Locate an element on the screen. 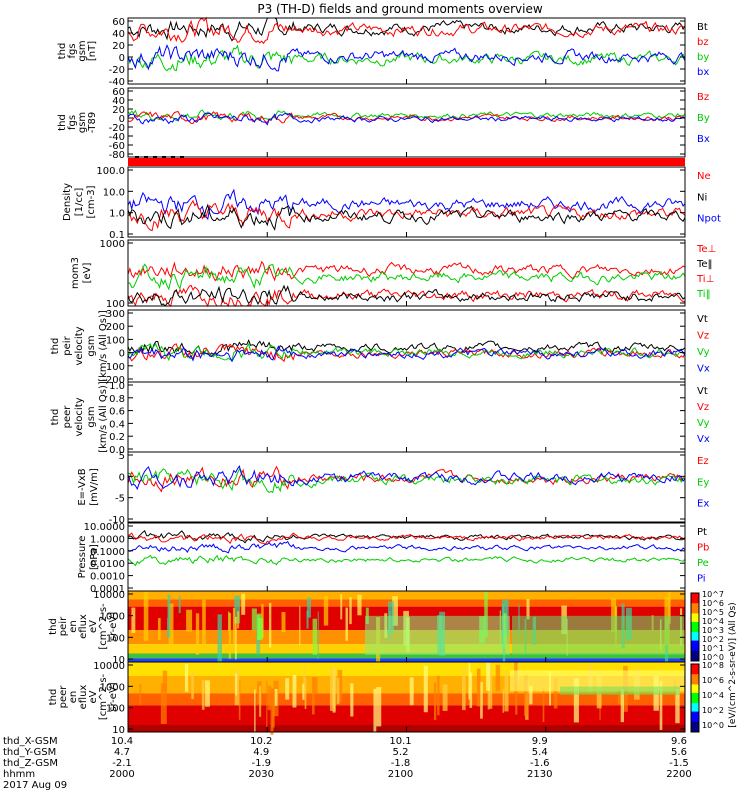 The image size is (750, 800). x-value-time: 2200 is located at coordinates (678, 774).